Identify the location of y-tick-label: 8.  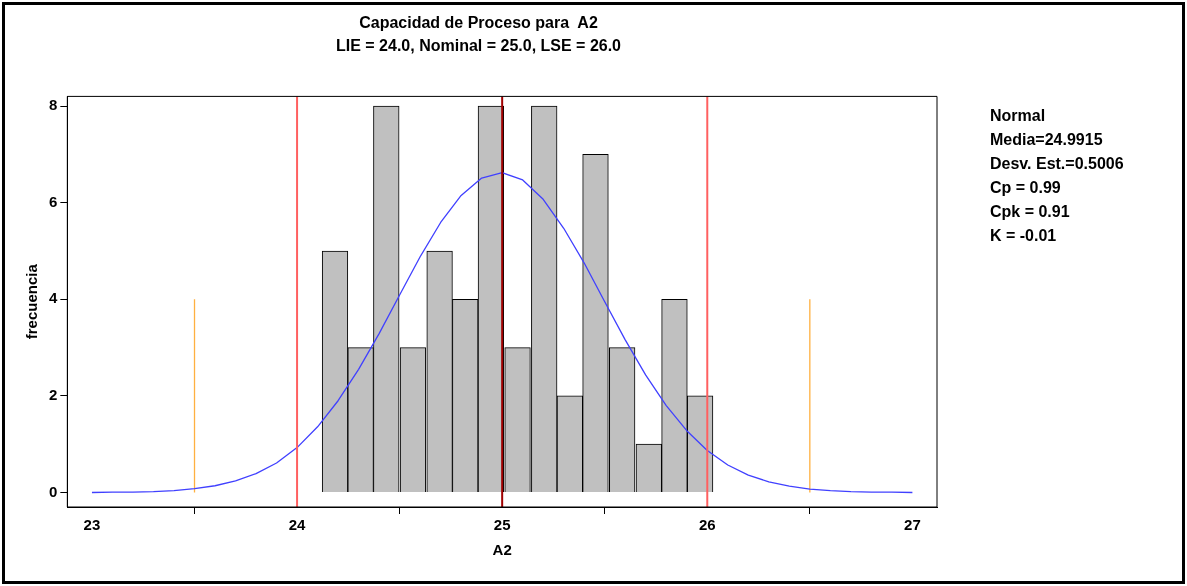
(53, 105).